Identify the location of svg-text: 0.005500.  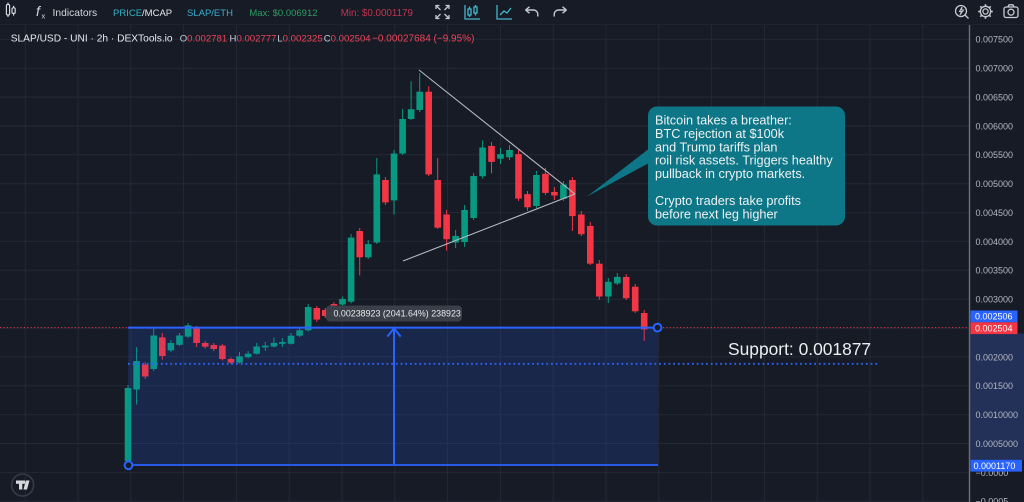
(995, 155).